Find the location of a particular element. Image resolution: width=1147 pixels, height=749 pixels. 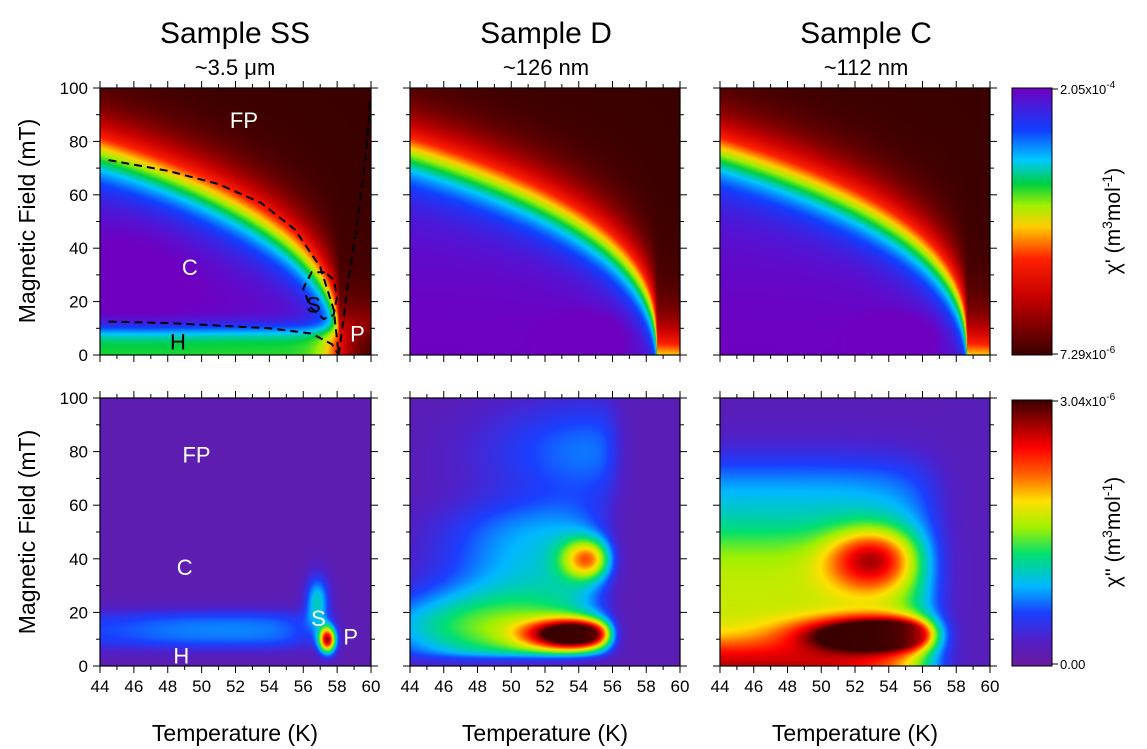

col-subtitle-d: ~126 nm is located at coordinates (546, 67).